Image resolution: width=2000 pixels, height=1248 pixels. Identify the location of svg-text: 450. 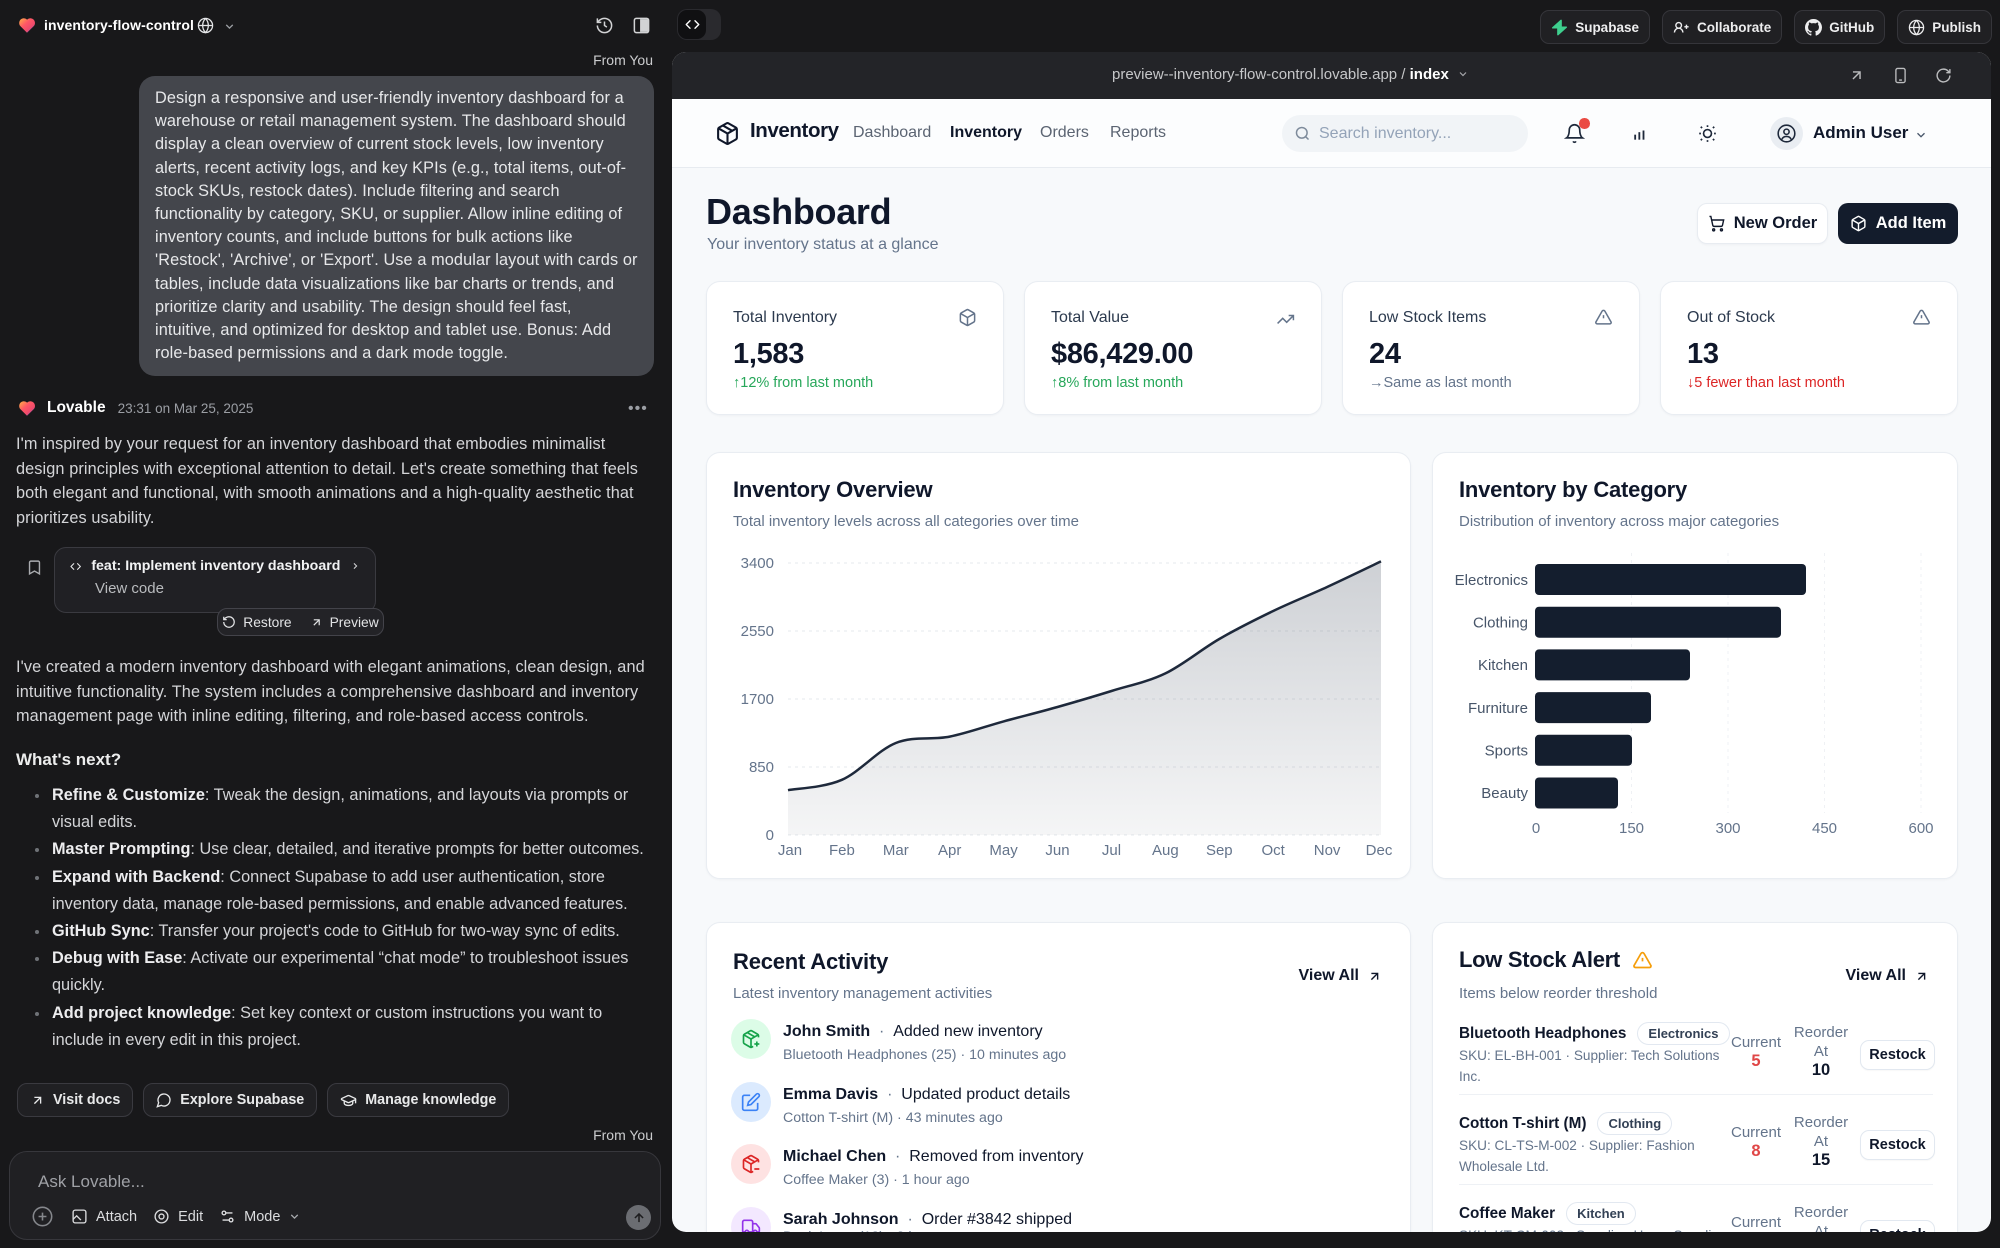
(1824, 828).